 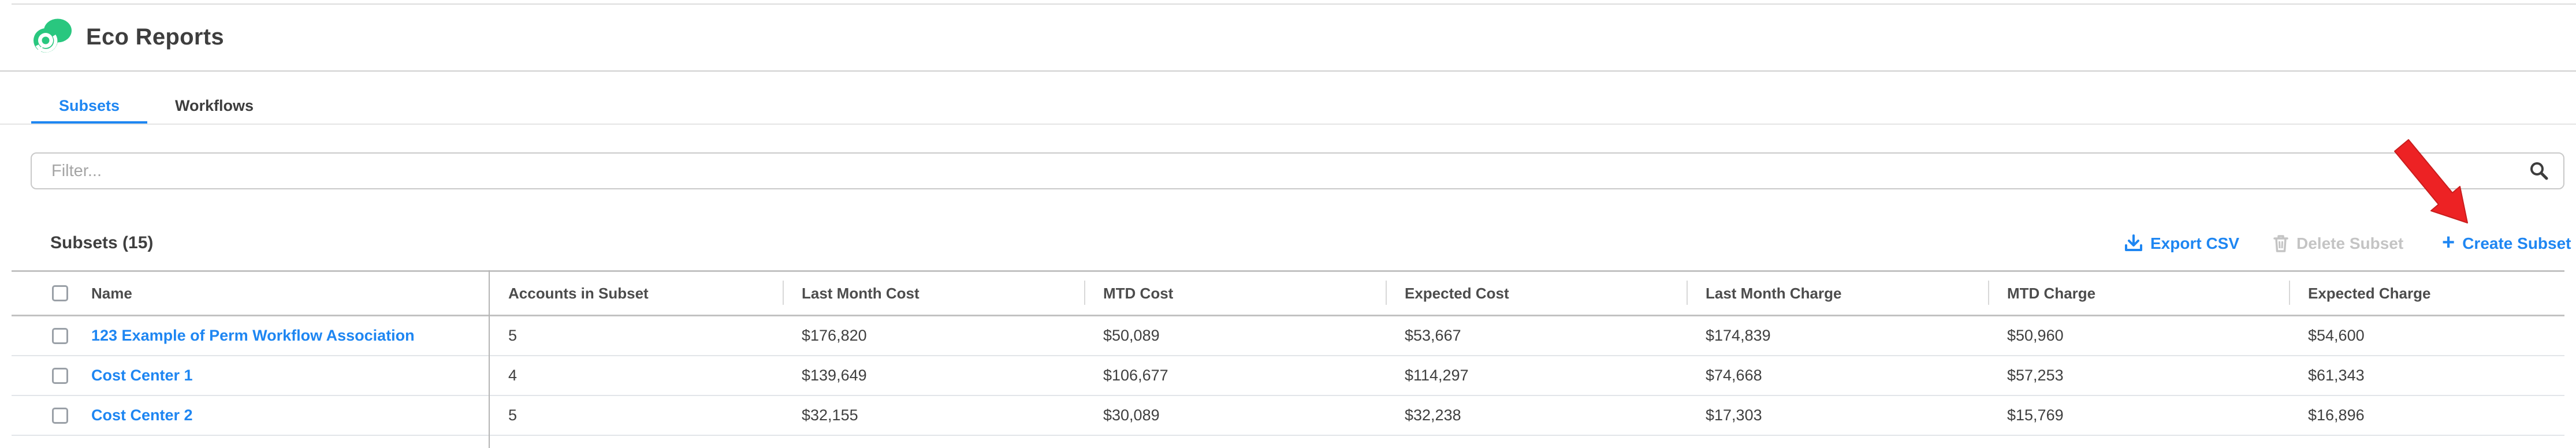 I want to click on delete-subset-label: Delete Subset, so click(x=2350, y=243).